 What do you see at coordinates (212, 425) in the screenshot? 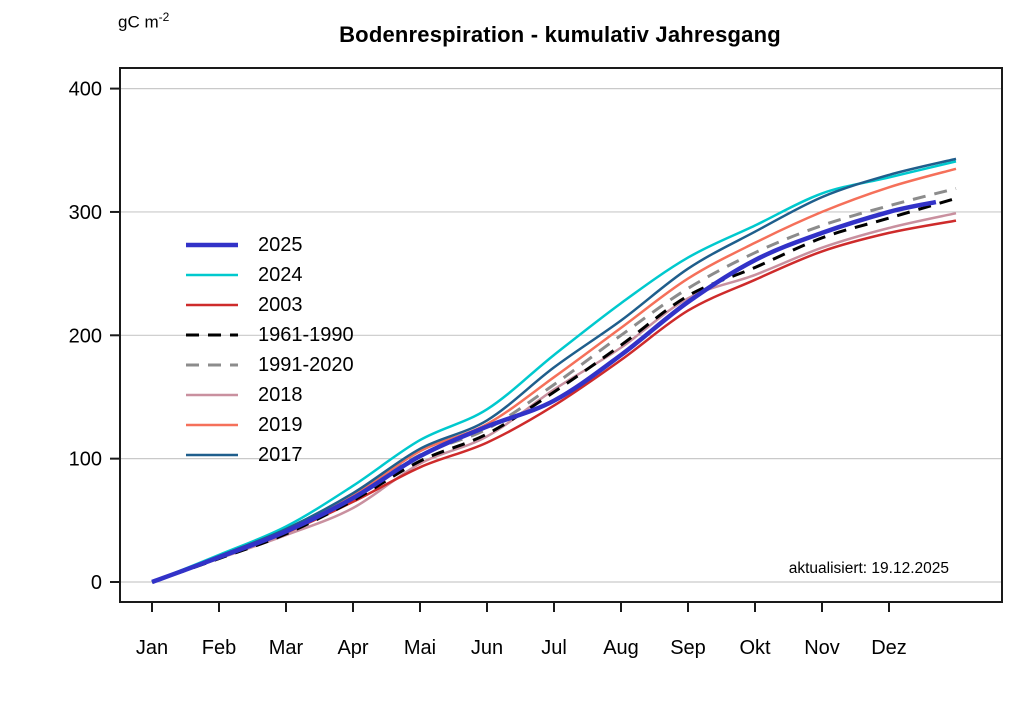
I see `legend-swatch-2019` at bounding box center [212, 425].